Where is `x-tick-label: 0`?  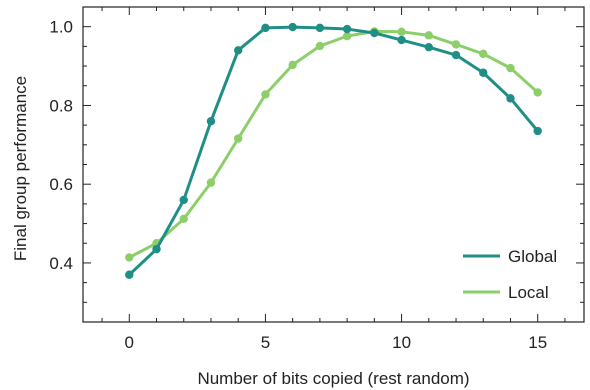
x-tick-label: 0 is located at coordinates (129, 342).